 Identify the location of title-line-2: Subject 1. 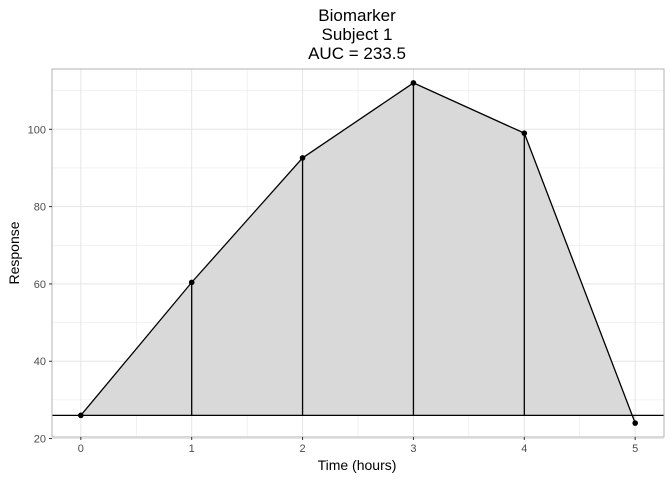
(357, 34).